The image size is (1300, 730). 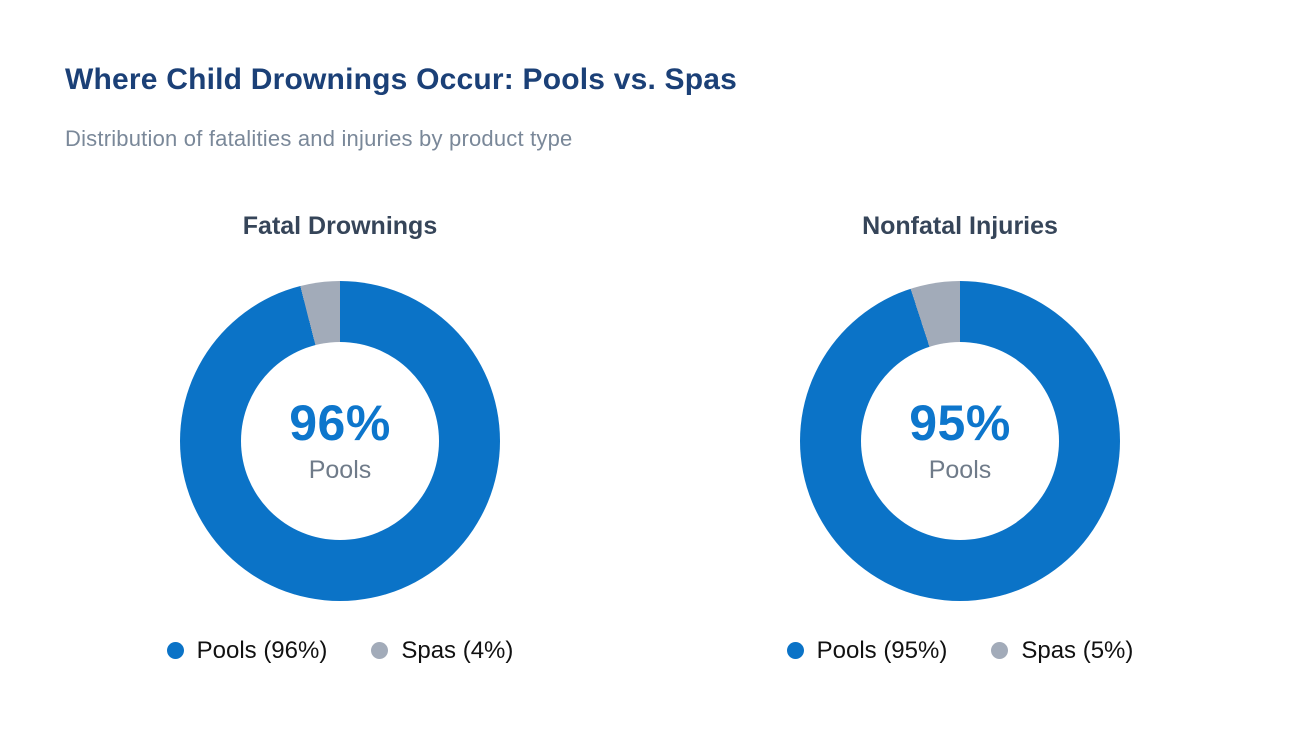 What do you see at coordinates (457, 650) in the screenshot?
I see `legend-label-spas: Spas (4%)` at bounding box center [457, 650].